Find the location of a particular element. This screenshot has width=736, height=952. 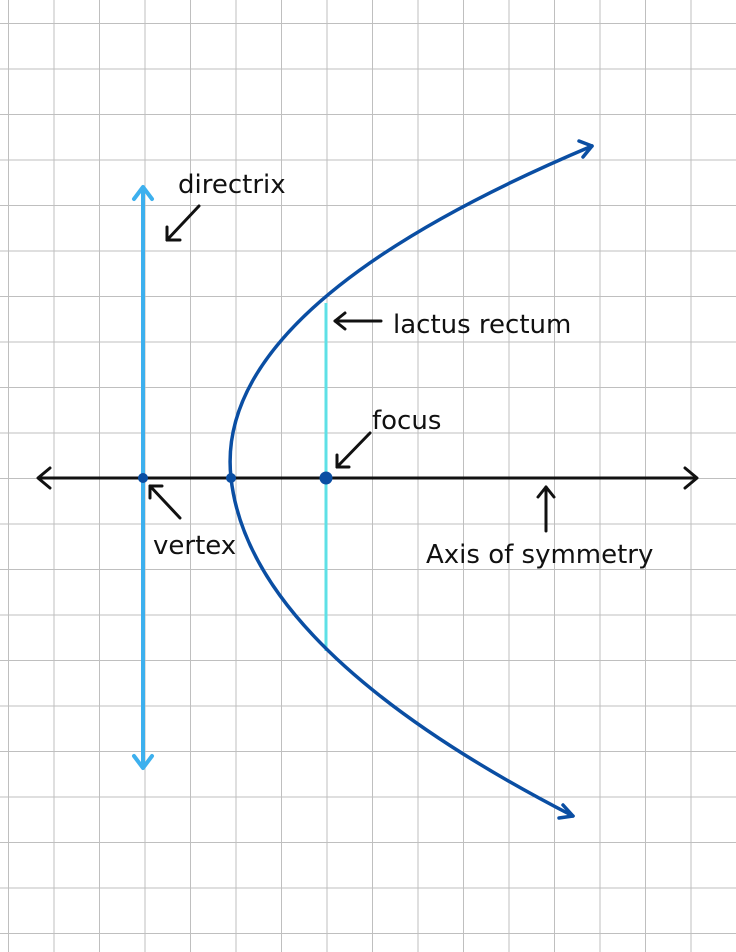

directrix-label: directrix is located at coordinates (232, 185).